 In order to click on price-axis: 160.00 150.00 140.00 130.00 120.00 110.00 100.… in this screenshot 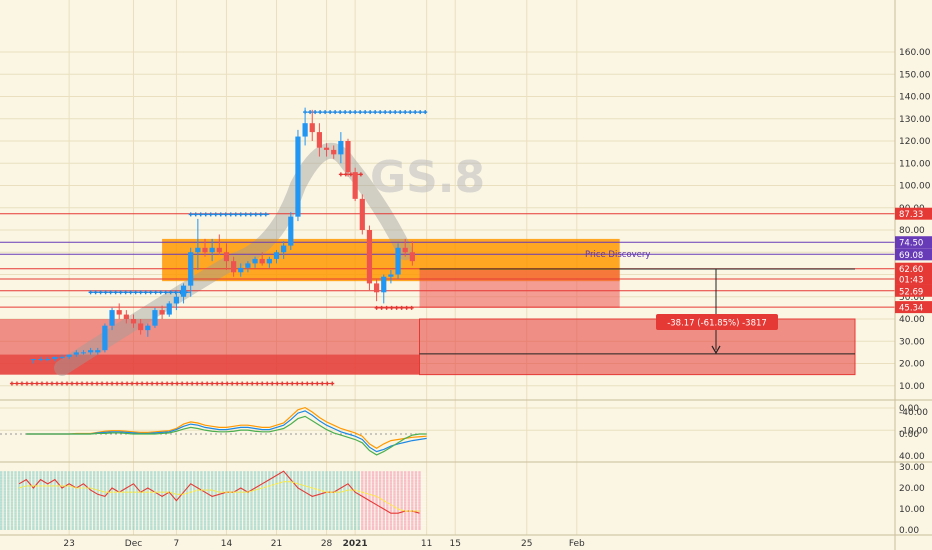, I will do `click(913, 275)`.